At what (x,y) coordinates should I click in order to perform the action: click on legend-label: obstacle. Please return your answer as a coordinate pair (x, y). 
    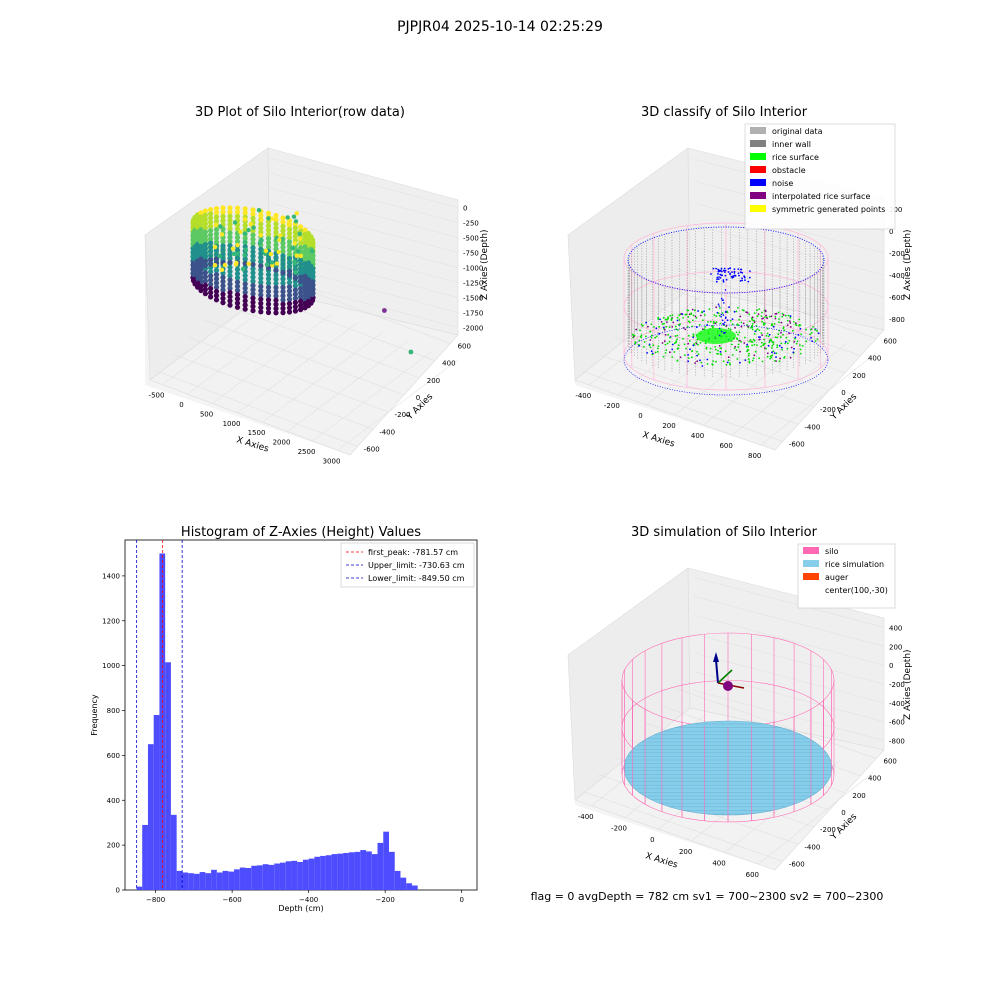
    Looking at the image, I should click on (789, 170).